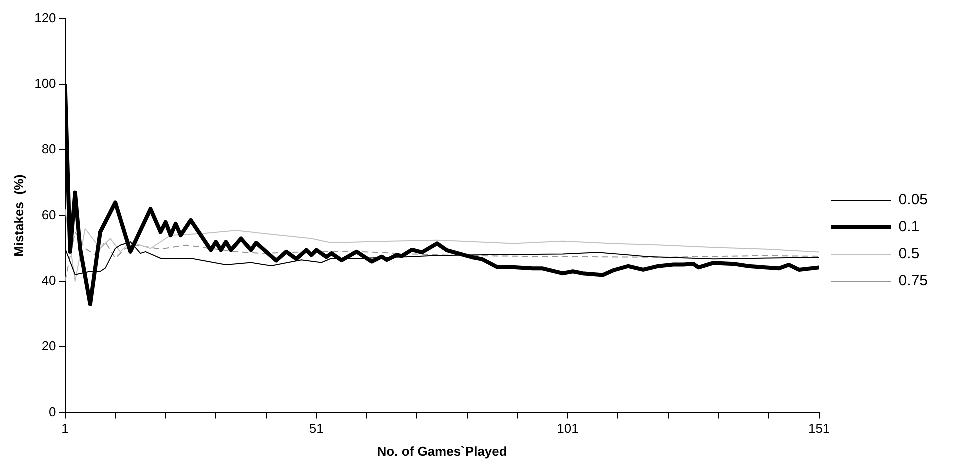 The image size is (956, 472). Describe the element at coordinates (909, 227) in the screenshot. I see `legend-label: 0.1` at that location.